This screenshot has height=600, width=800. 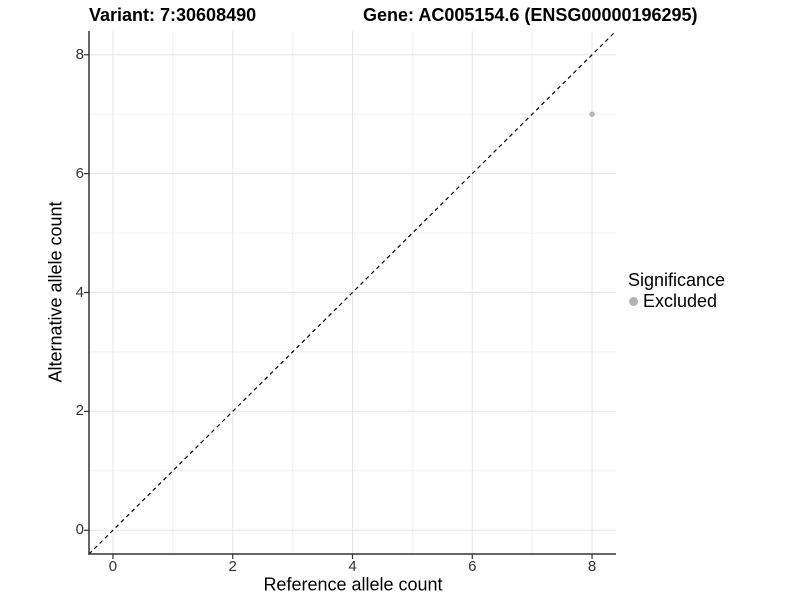 I want to click on plot-title-variant: Variant: 7:30608490, so click(x=173, y=15).